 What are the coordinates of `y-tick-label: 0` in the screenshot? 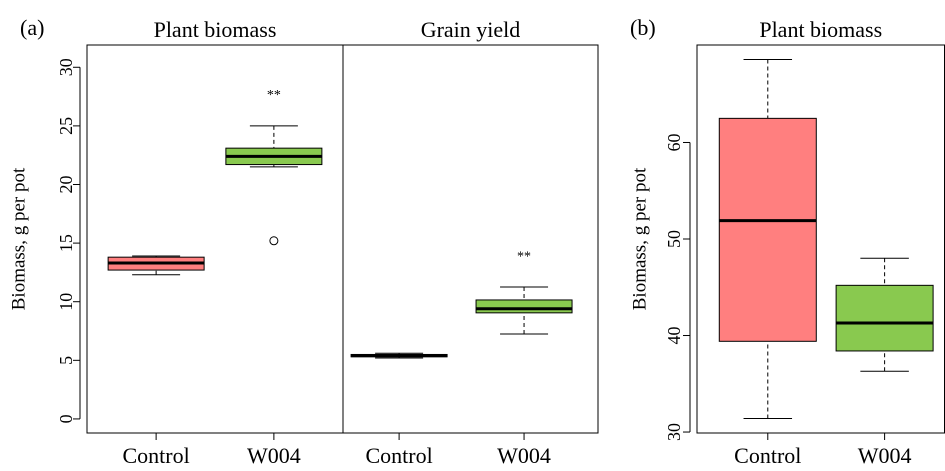 It's located at (66, 418).